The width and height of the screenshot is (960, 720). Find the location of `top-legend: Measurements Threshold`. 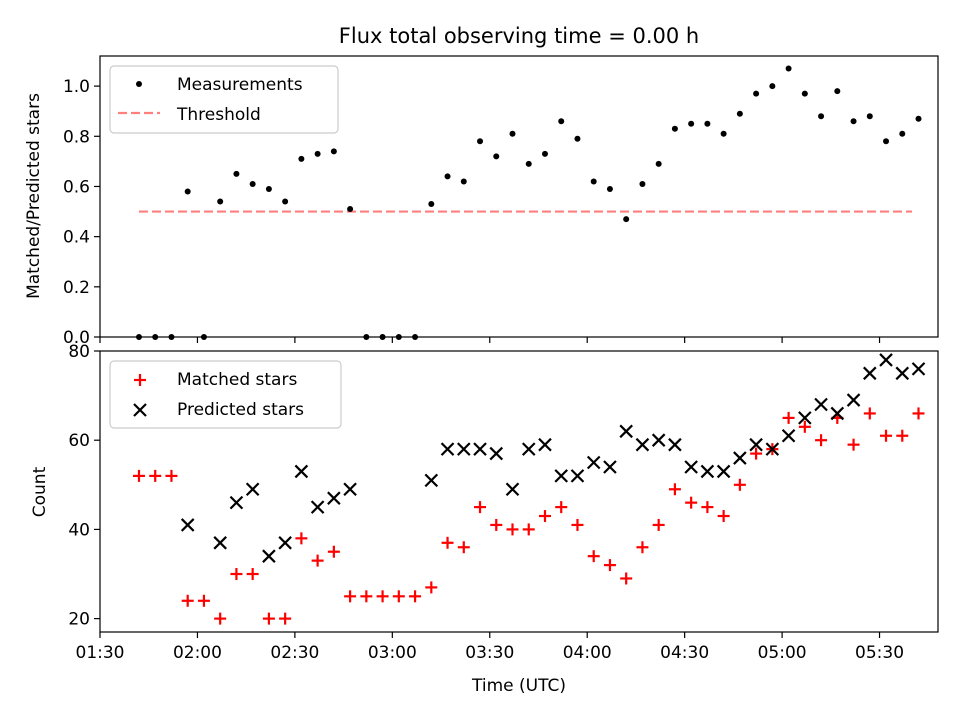

top-legend: Measurements Threshold is located at coordinates (224, 99).